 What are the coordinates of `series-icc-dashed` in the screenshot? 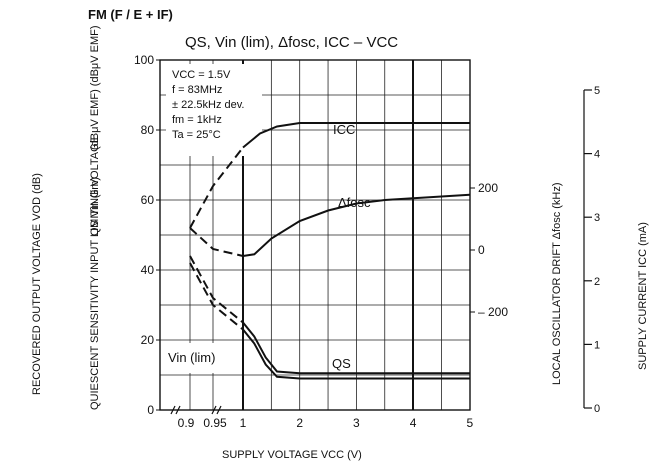 It's located at (216, 187).